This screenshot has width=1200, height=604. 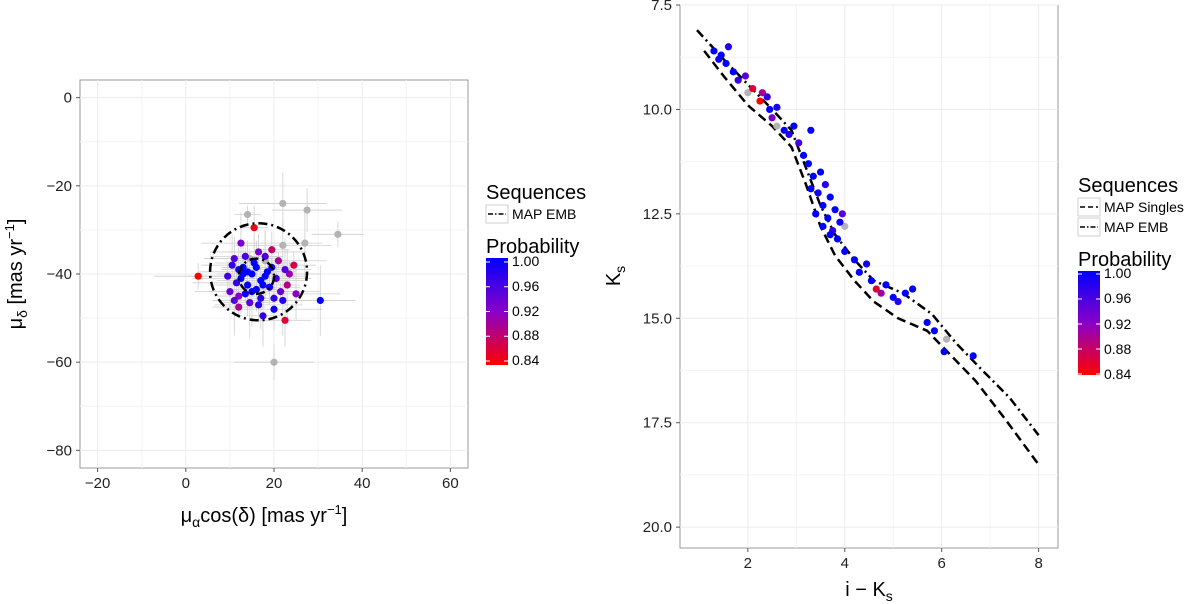 I want to click on proper-motion-ellipses, so click(x=258, y=272).